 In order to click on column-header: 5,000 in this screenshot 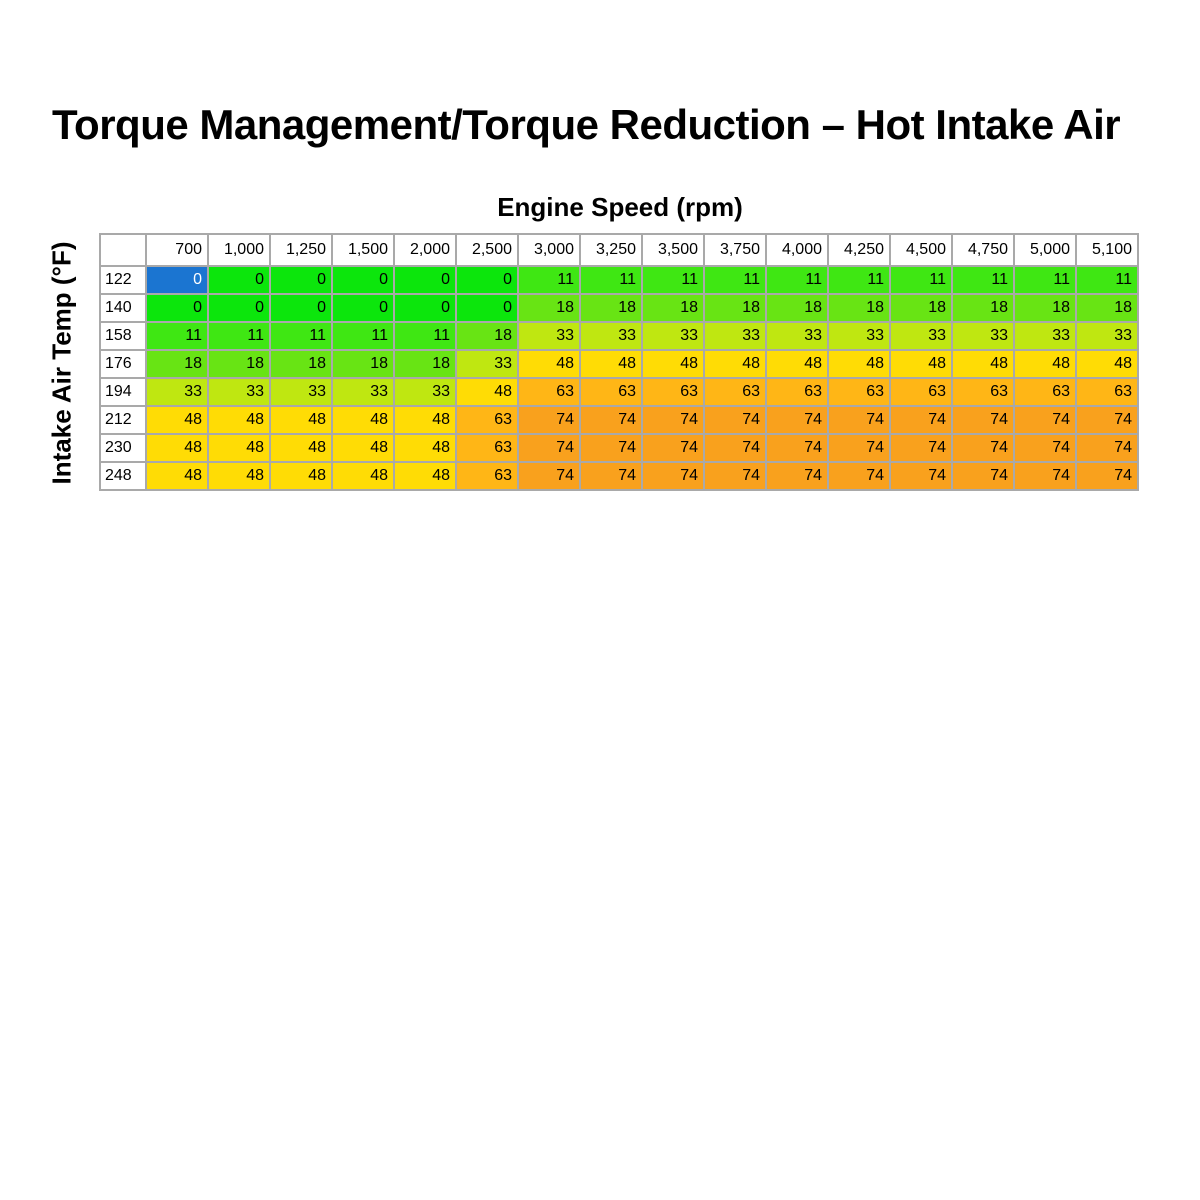, I will do `click(1045, 250)`.